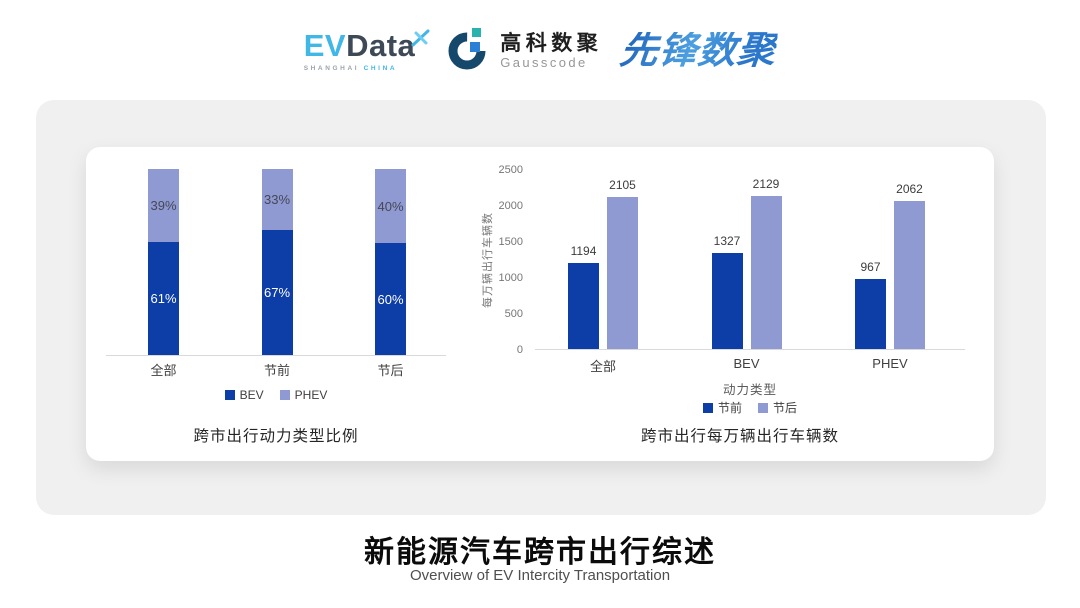  I want to click on bar-segment-bev: 60%, so click(390, 299).